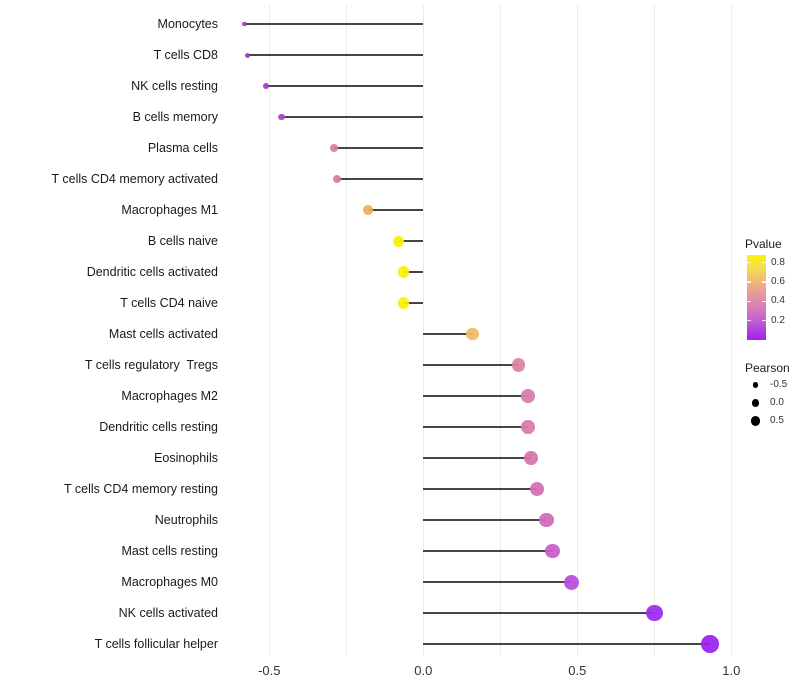 Image resolution: width=800 pixels, height=700 pixels. I want to click on x-tick-label: 0.0, so click(423, 670).